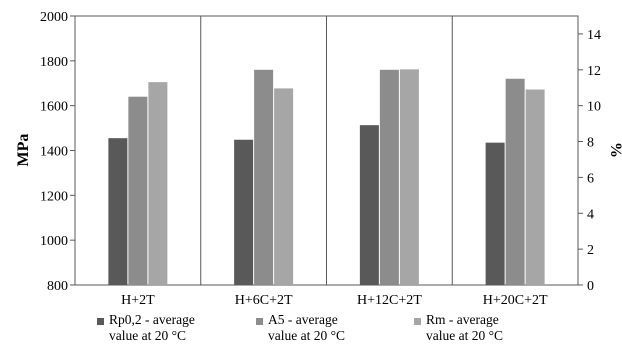 The height and width of the screenshot is (347, 622). What do you see at coordinates (264, 300) in the screenshot?
I see `x-tick-label: H+6C+2T` at bounding box center [264, 300].